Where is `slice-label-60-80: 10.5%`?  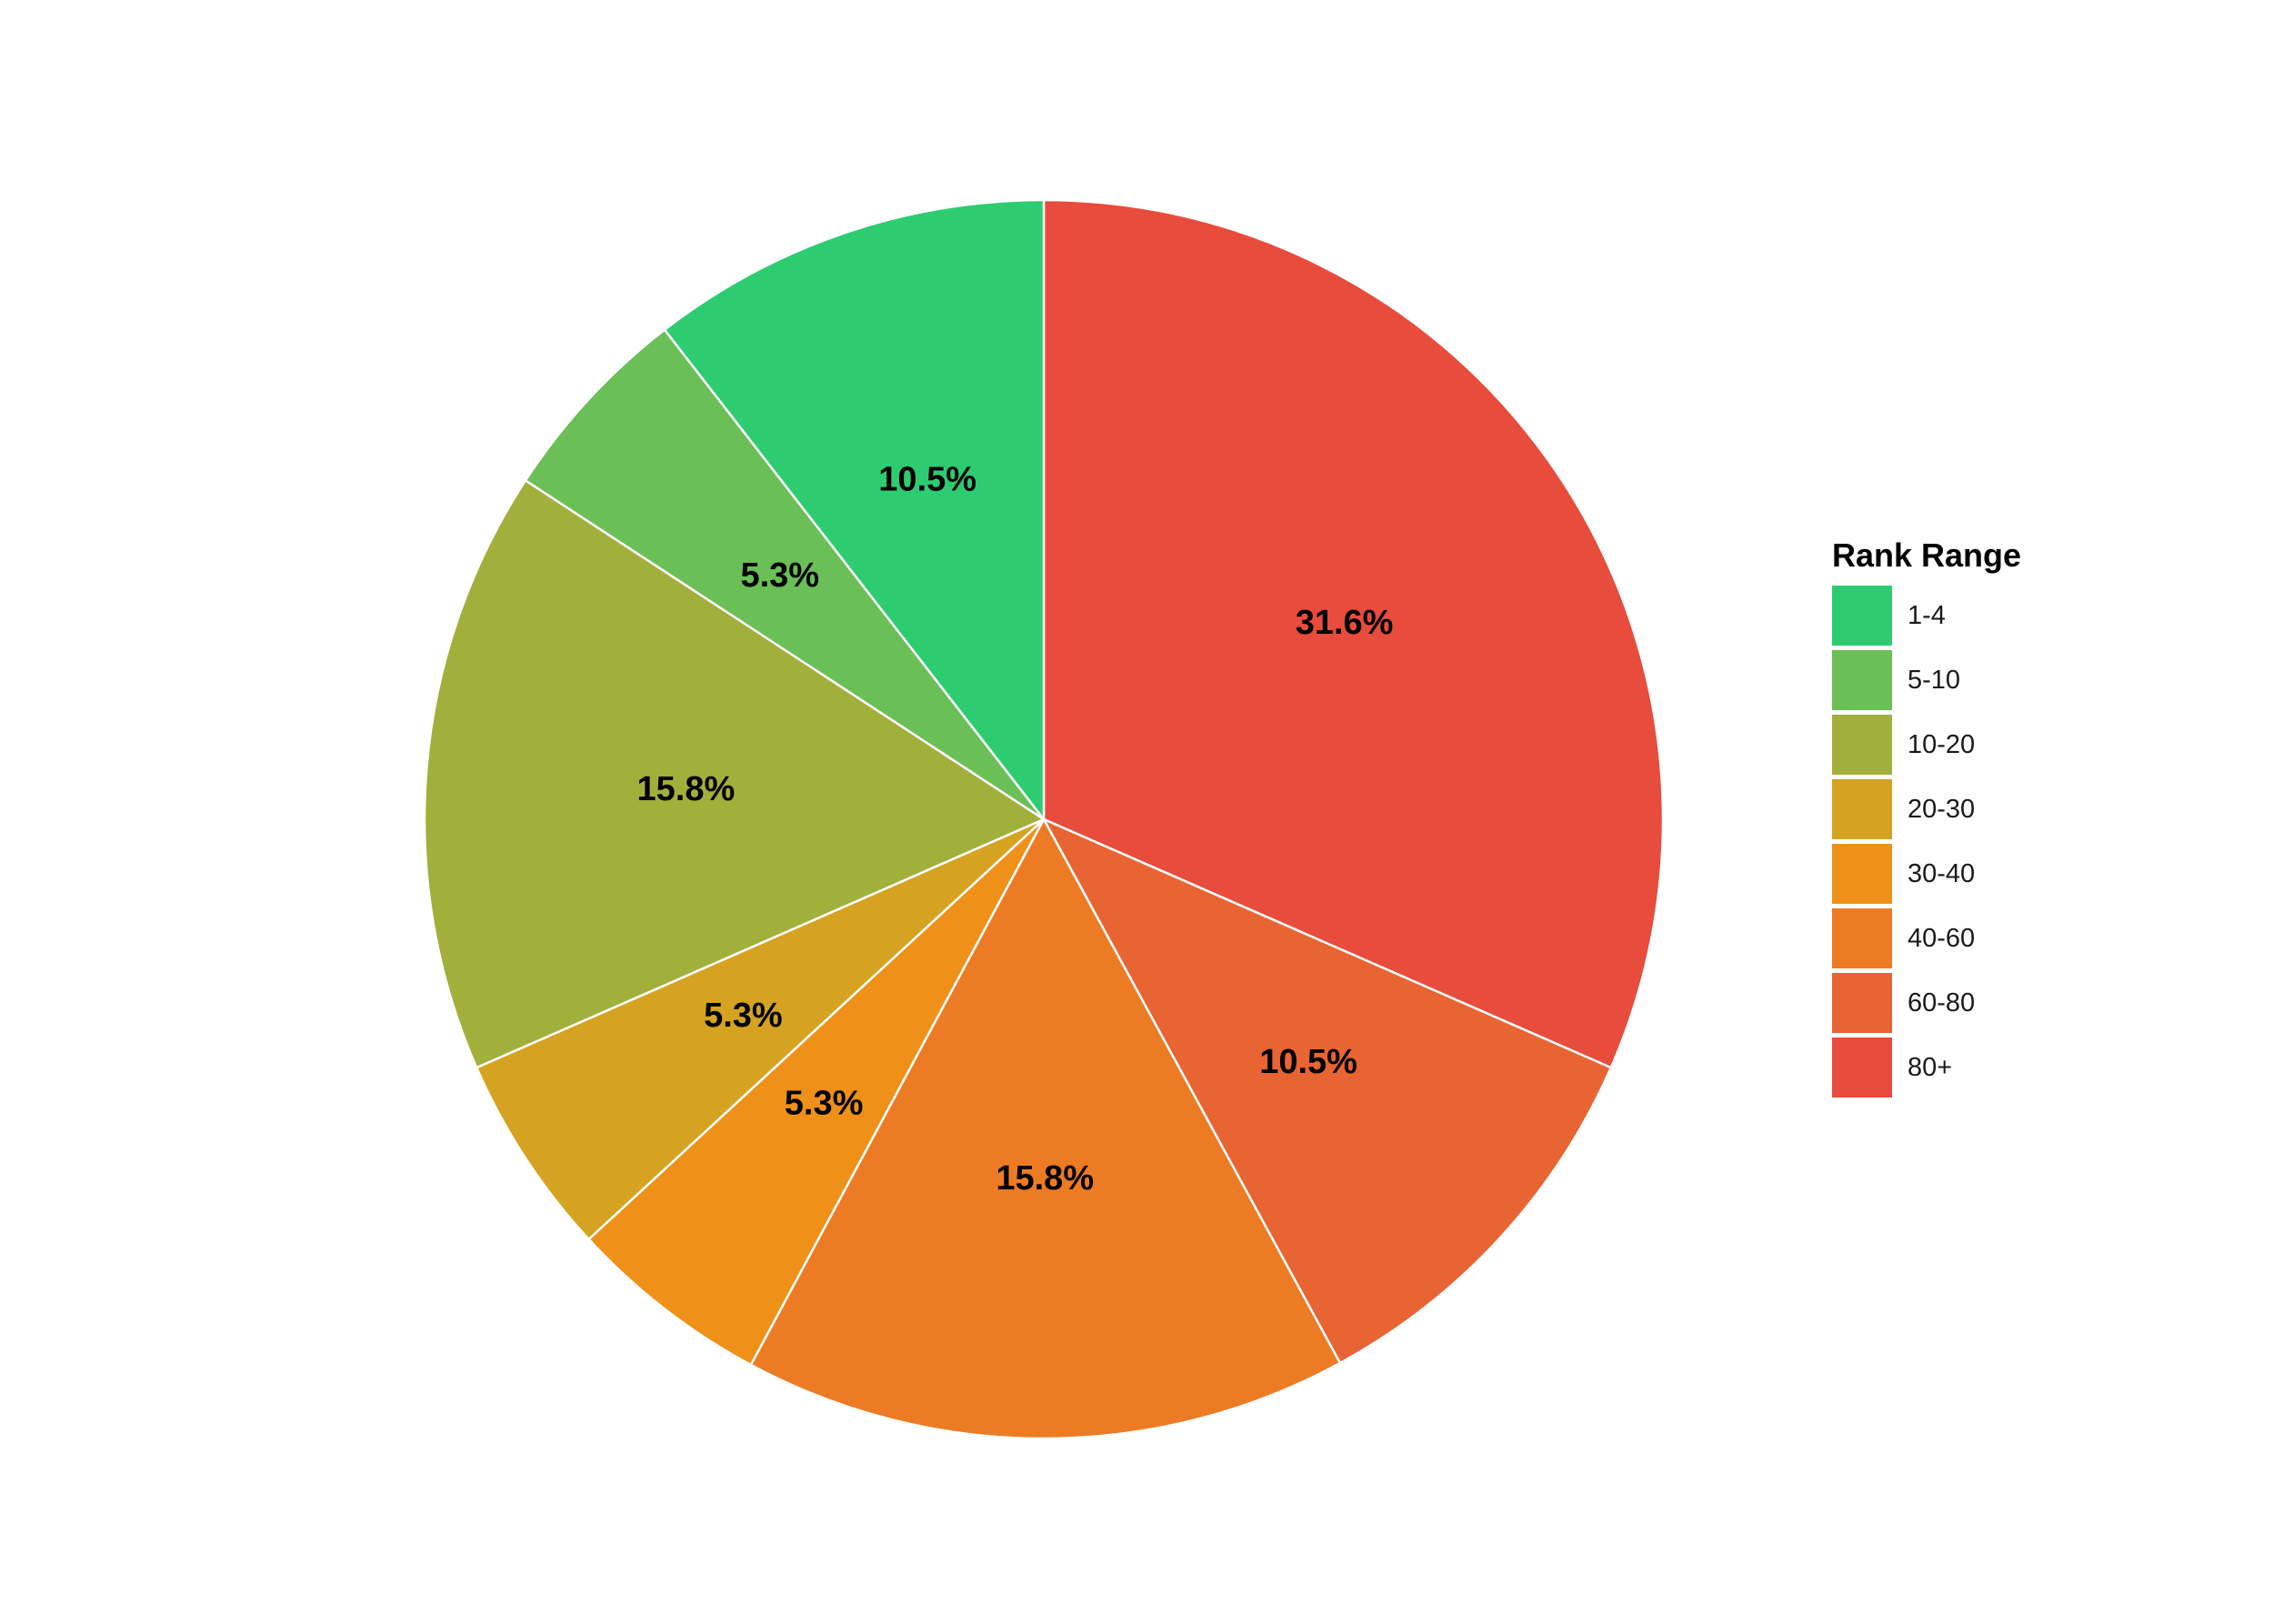
slice-label-60-80: 10.5% is located at coordinates (1308, 1062).